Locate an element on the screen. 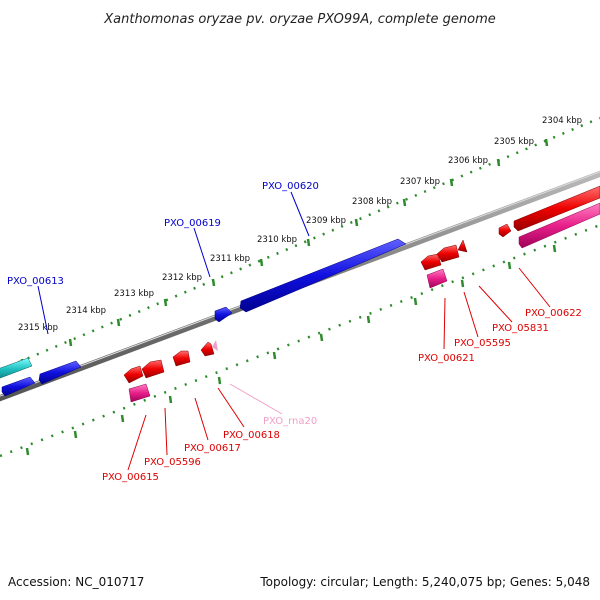 The width and height of the screenshot is (600, 600). gene-blue-left is located at coordinates (18, 386).